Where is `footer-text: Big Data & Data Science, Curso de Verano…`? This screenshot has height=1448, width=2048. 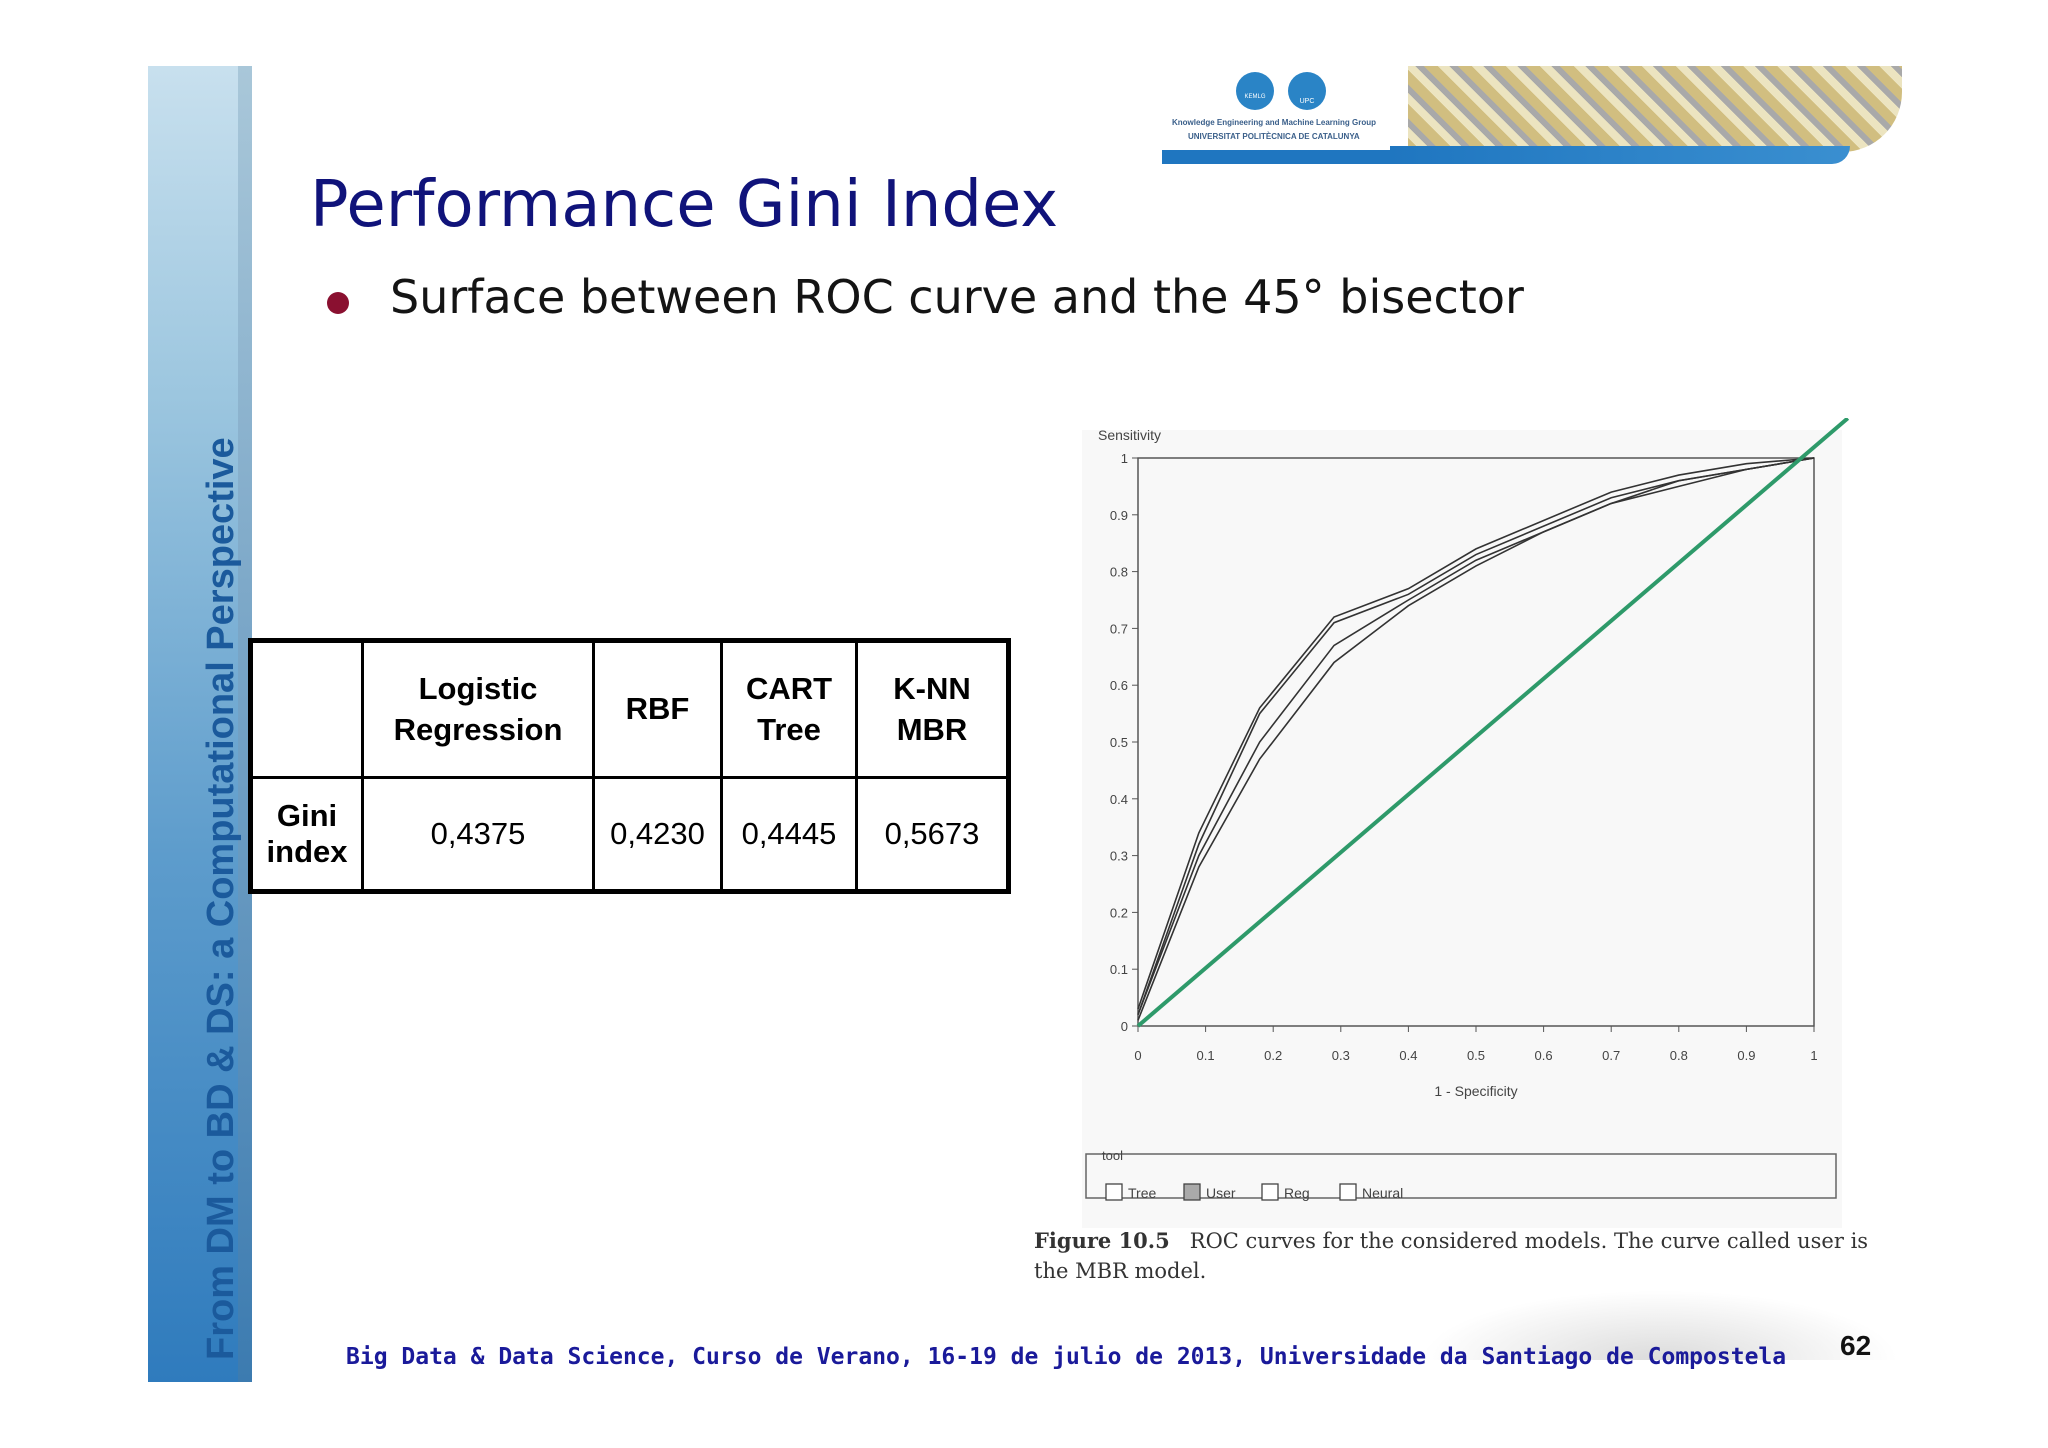 footer-text: Big Data & Data Science, Curso de Verano… is located at coordinates (1066, 1357).